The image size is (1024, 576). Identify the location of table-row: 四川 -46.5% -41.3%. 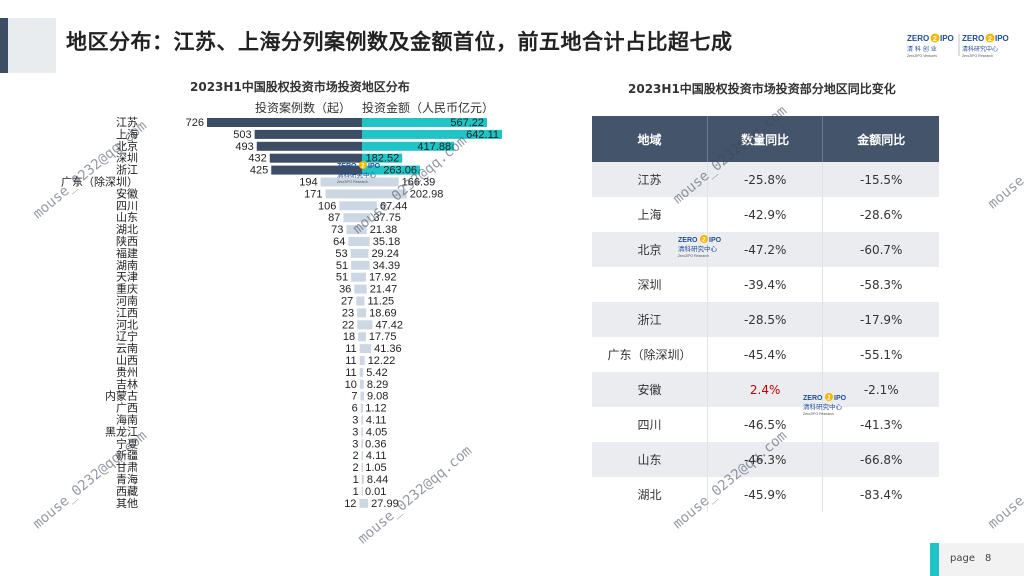
(765, 424).